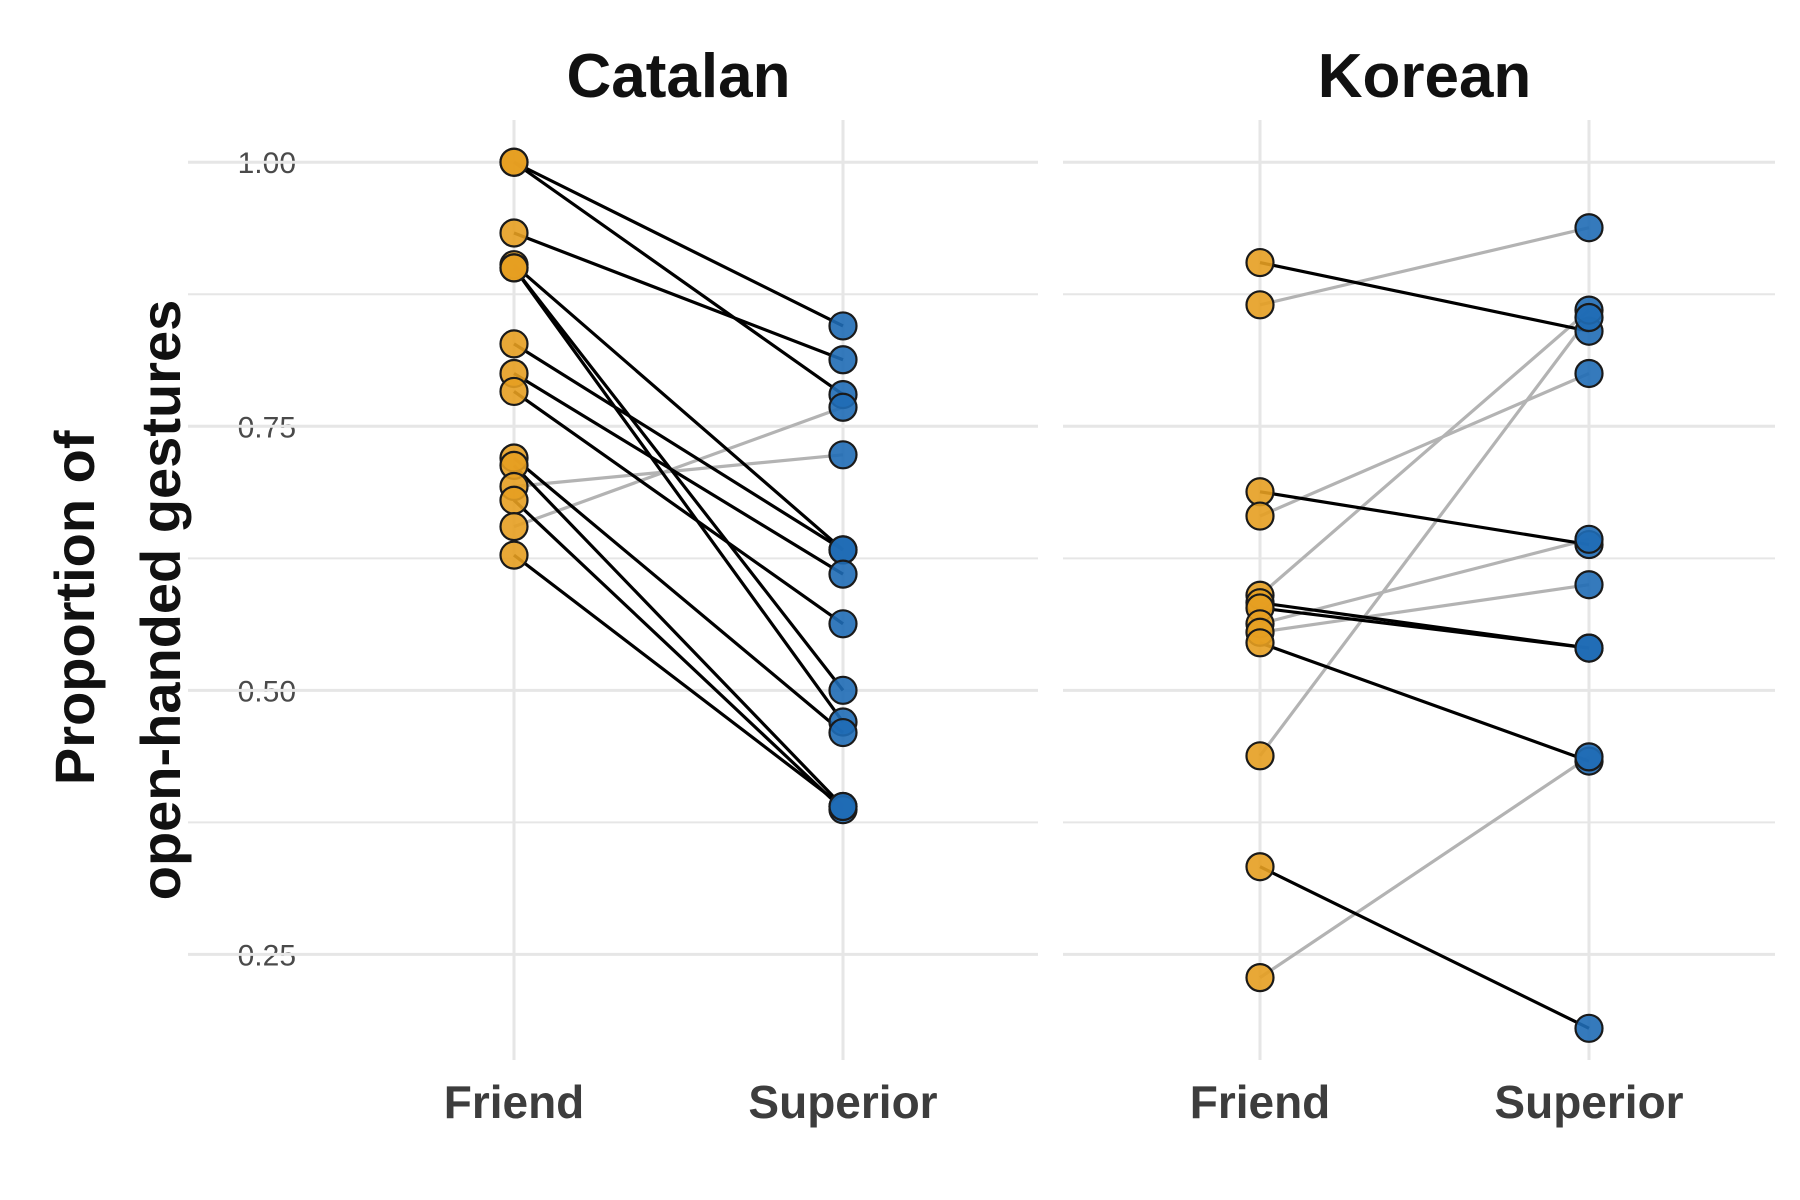 Image resolution: width=1800 pixels, height=1200 pixels. I want to click on panel-catalan-lines, so click(678, 485).